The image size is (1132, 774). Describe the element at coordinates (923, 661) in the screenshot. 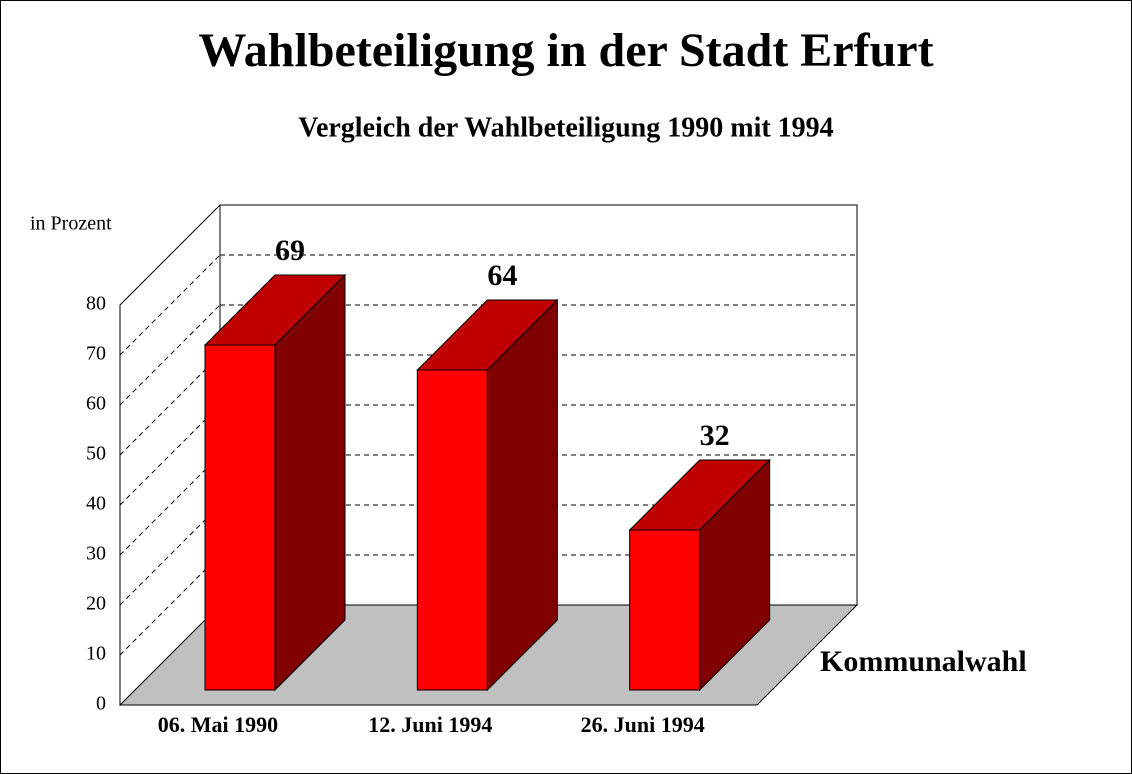

I see `annotation: Kommunalwahl` at that location.